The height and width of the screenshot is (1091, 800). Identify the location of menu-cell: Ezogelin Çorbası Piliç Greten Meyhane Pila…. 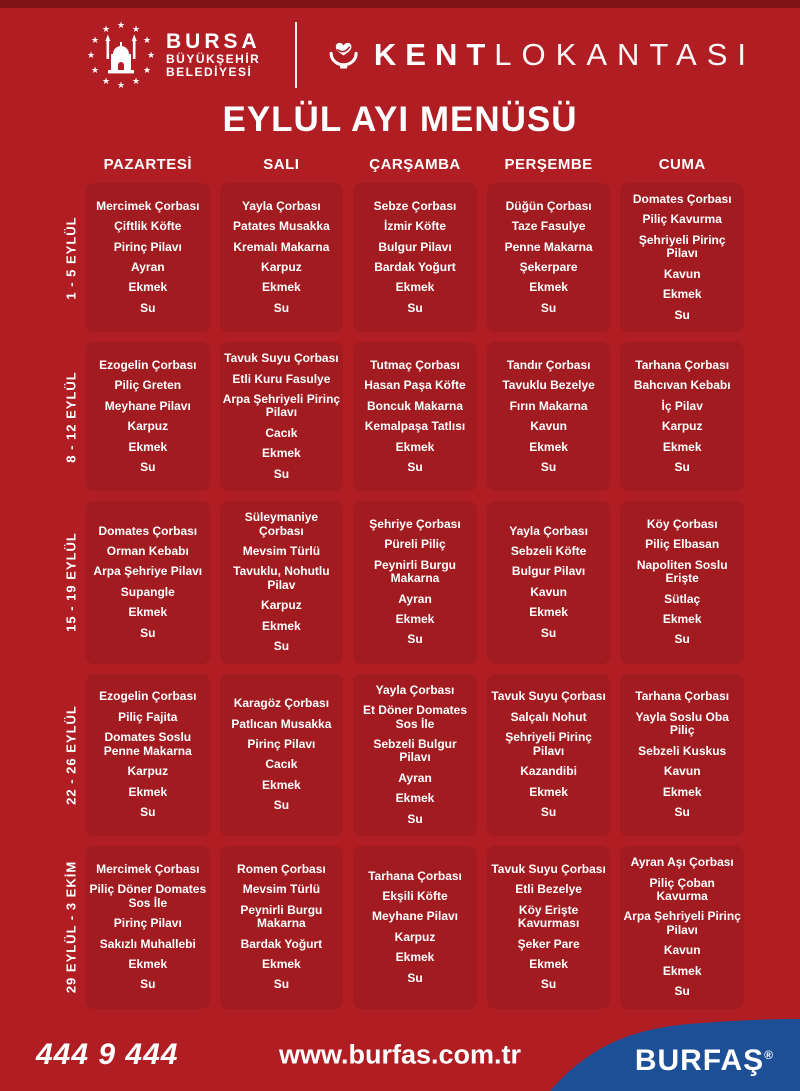
(148, 417).